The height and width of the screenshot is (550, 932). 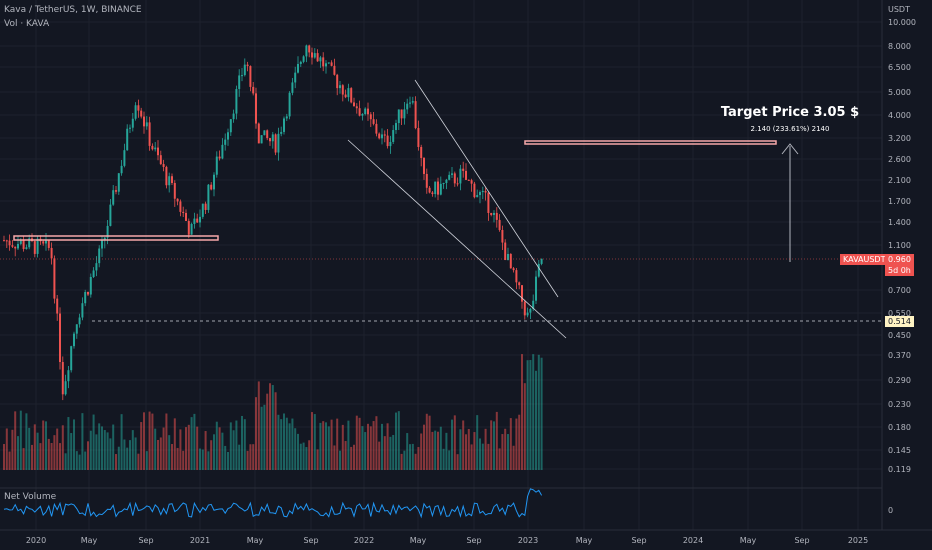 What do you see at coordinates (30, 497) in the screenshot?
I see `net-volume-legend: Net Volume` at bounding box center [30, 497].